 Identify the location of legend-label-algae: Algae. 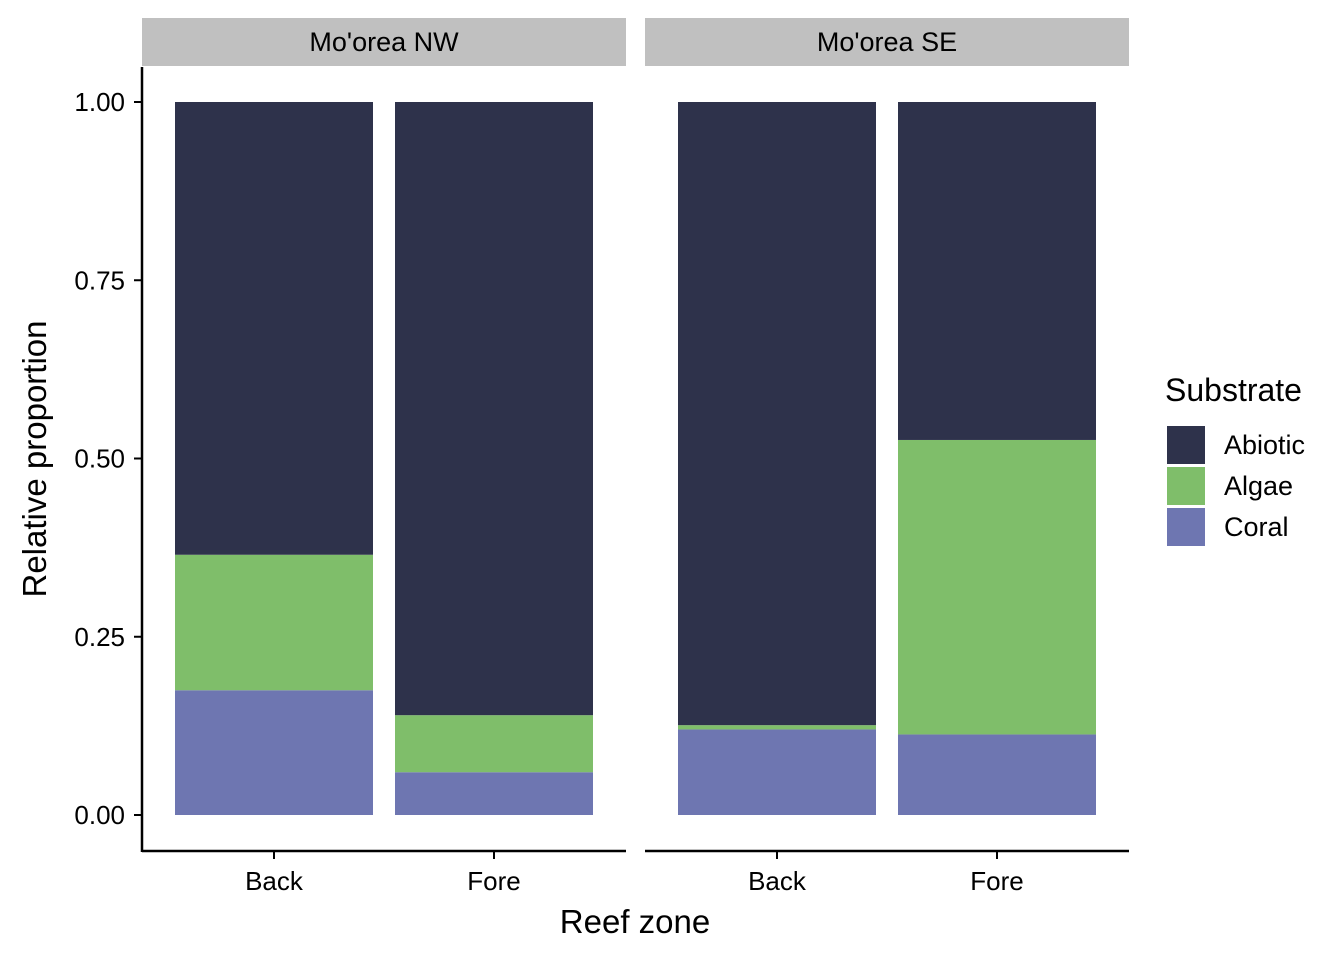
(1258, 486).